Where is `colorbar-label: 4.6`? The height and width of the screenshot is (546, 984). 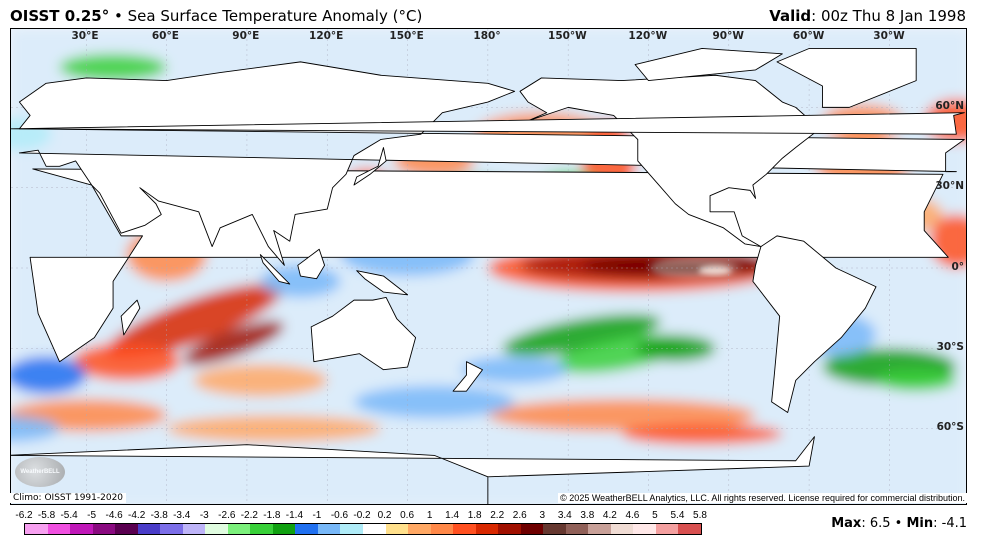 colorbar-label: 4.6 is located at coordinates (632, 515).